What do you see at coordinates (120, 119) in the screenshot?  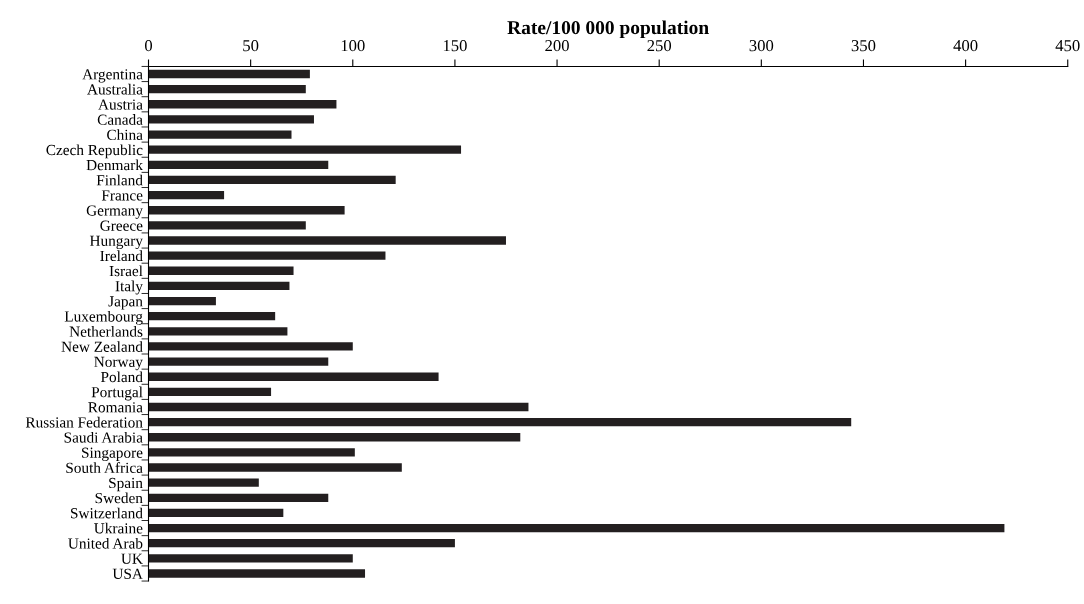 I see `y-tick-label: Canada` at bounding box center [120, 119].